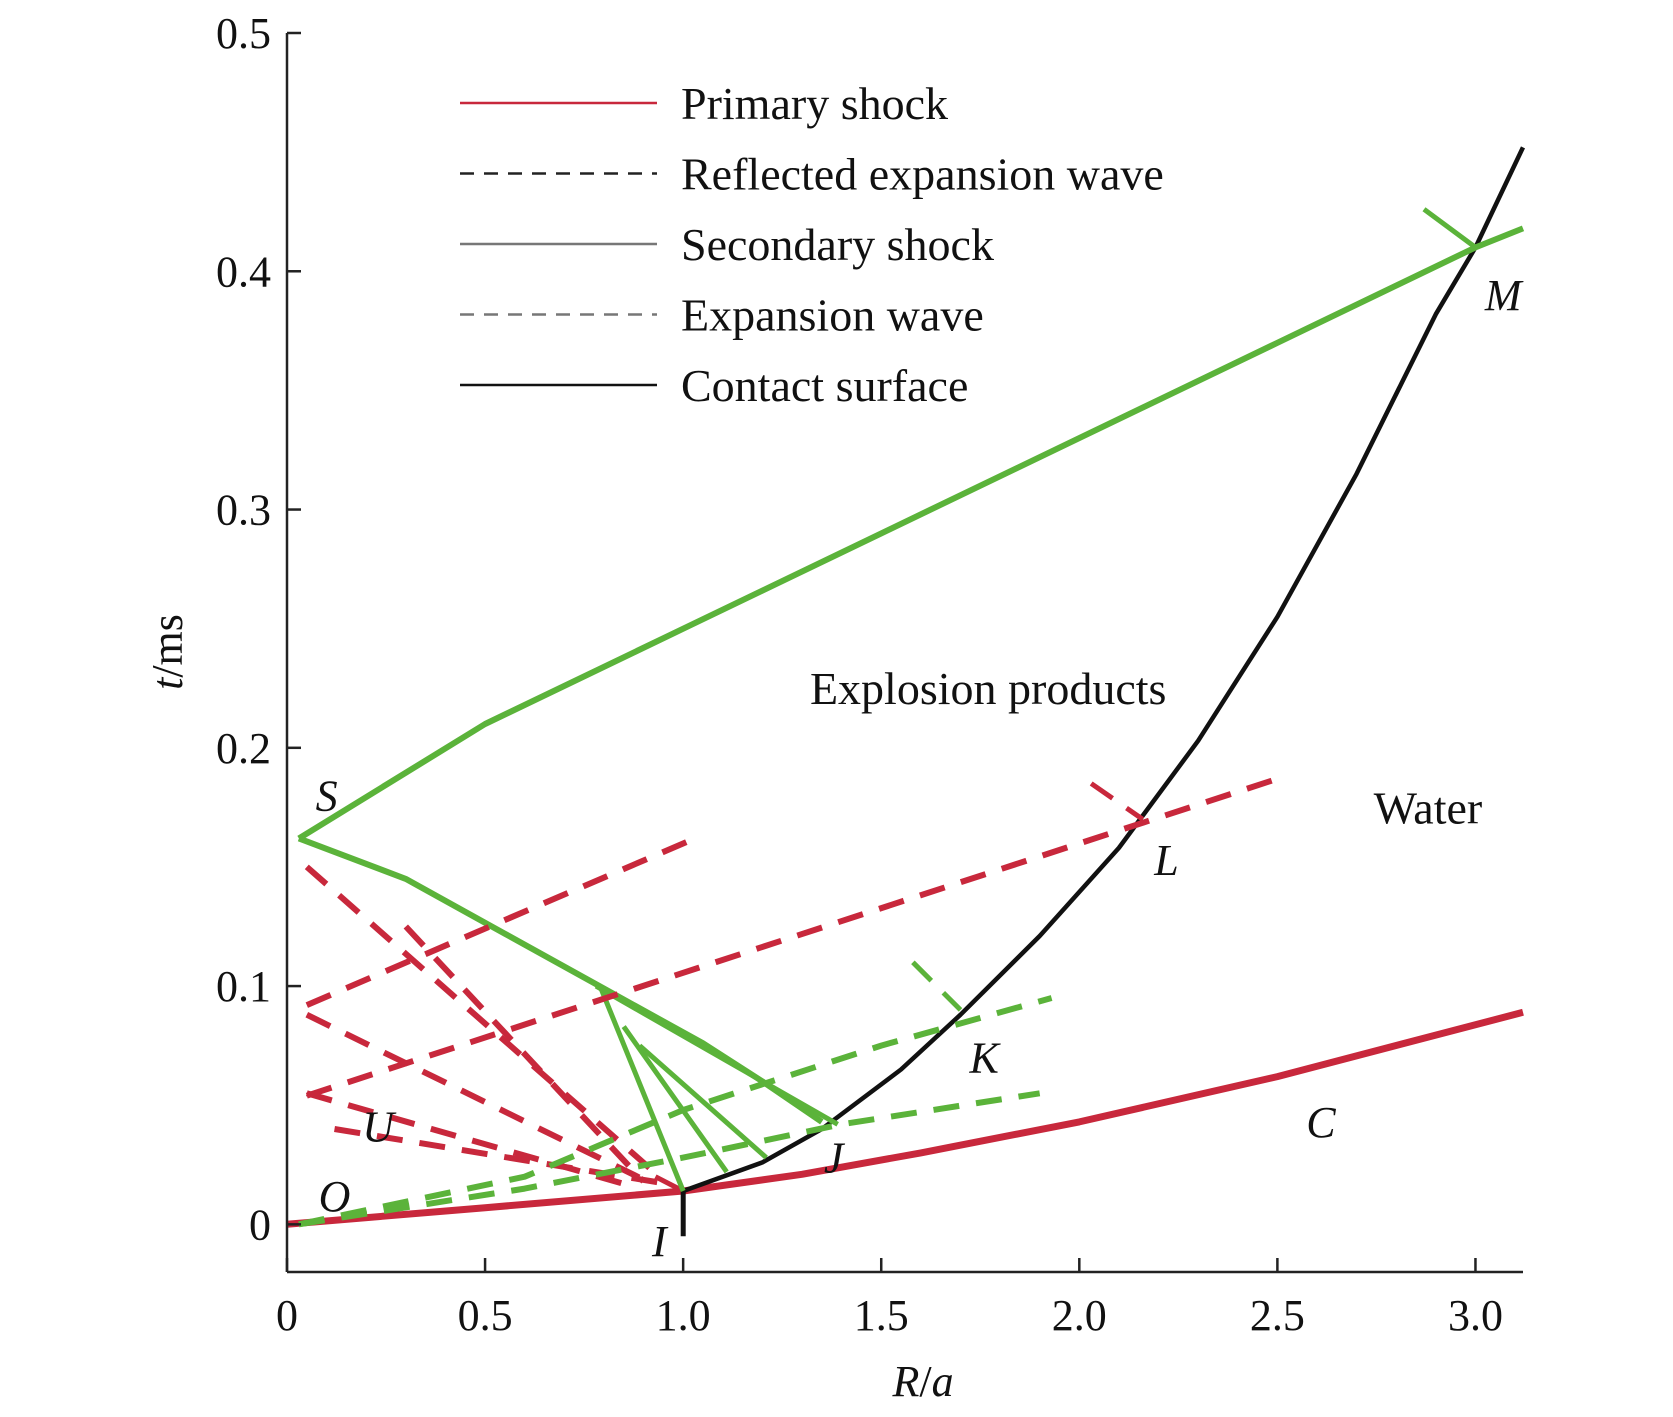  What do you see at coordinates (243, 748) in the screenshot?
I see `y-tick-label-2: 0.2` at bounding box center [243, 748].